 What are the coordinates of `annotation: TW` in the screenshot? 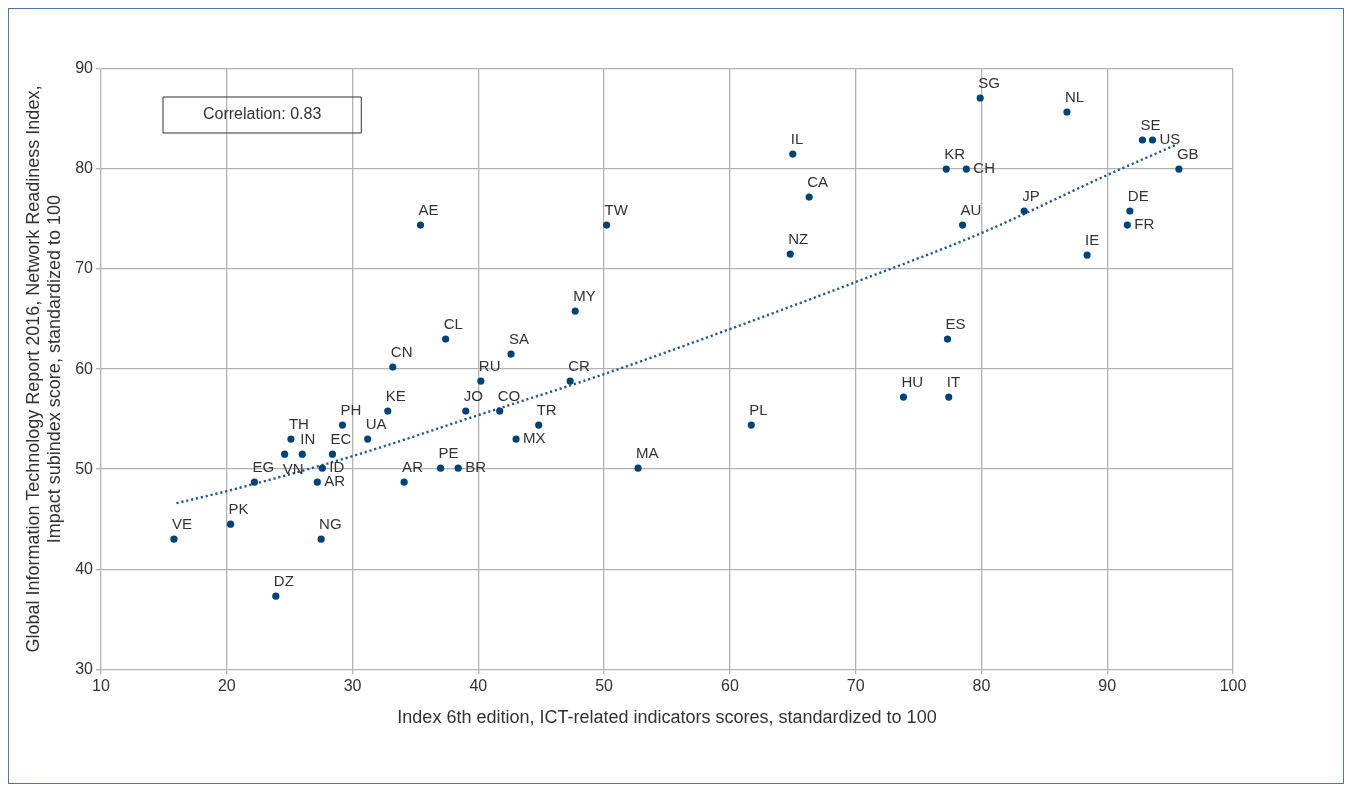 It's located at (616, 209).